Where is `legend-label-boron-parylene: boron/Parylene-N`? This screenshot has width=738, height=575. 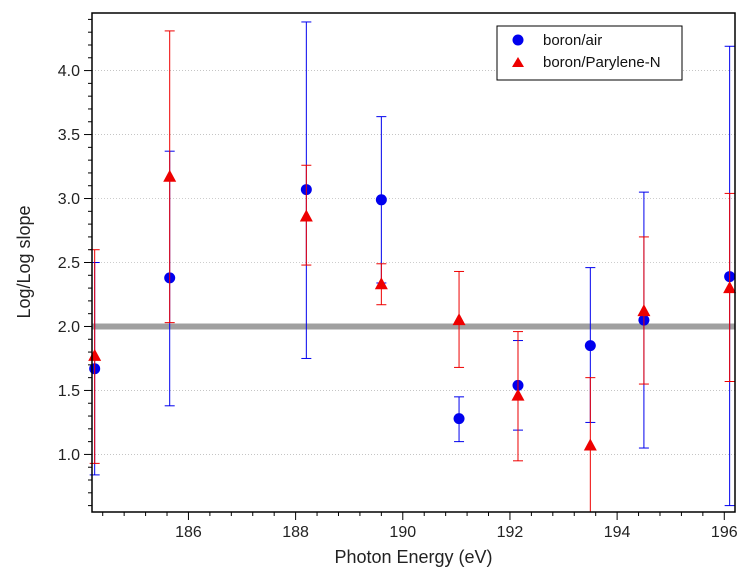 legend-label-boron-parylene: boron/Parylene-N is located at coordinates (602, 62).